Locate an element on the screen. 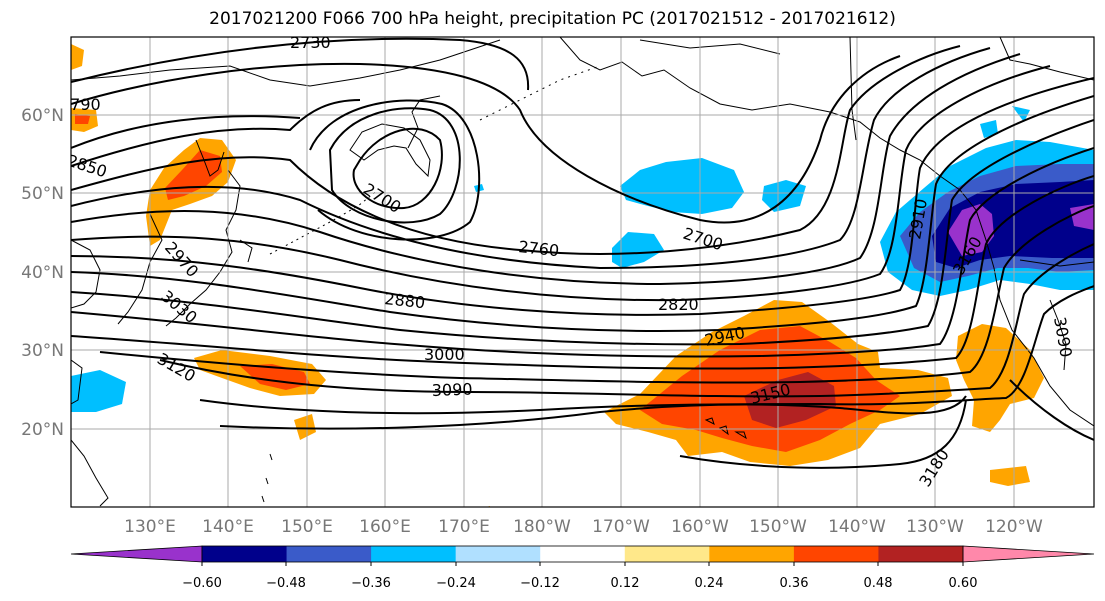  colorbar-tick-label: −0.24 is located at coordinates (456, 583).